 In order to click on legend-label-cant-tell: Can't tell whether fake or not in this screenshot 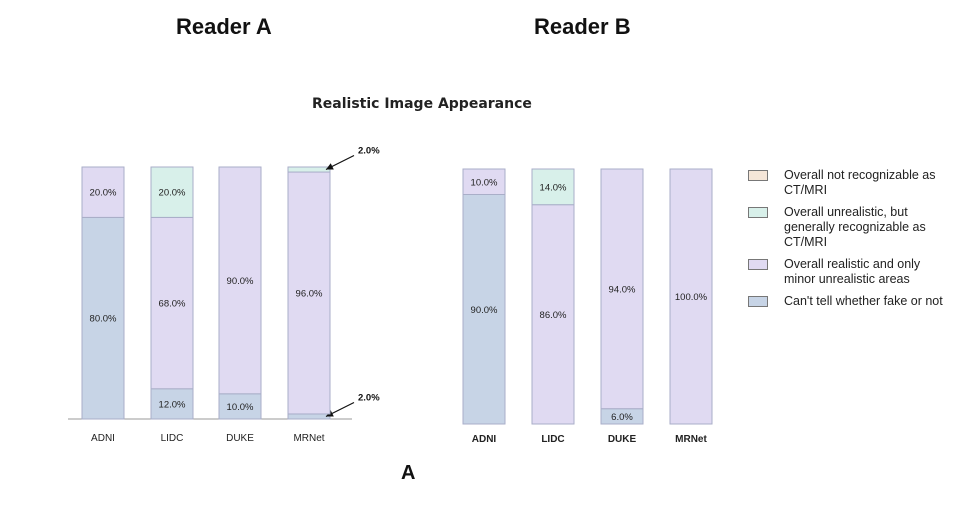, I will do `click(863, 301)`.